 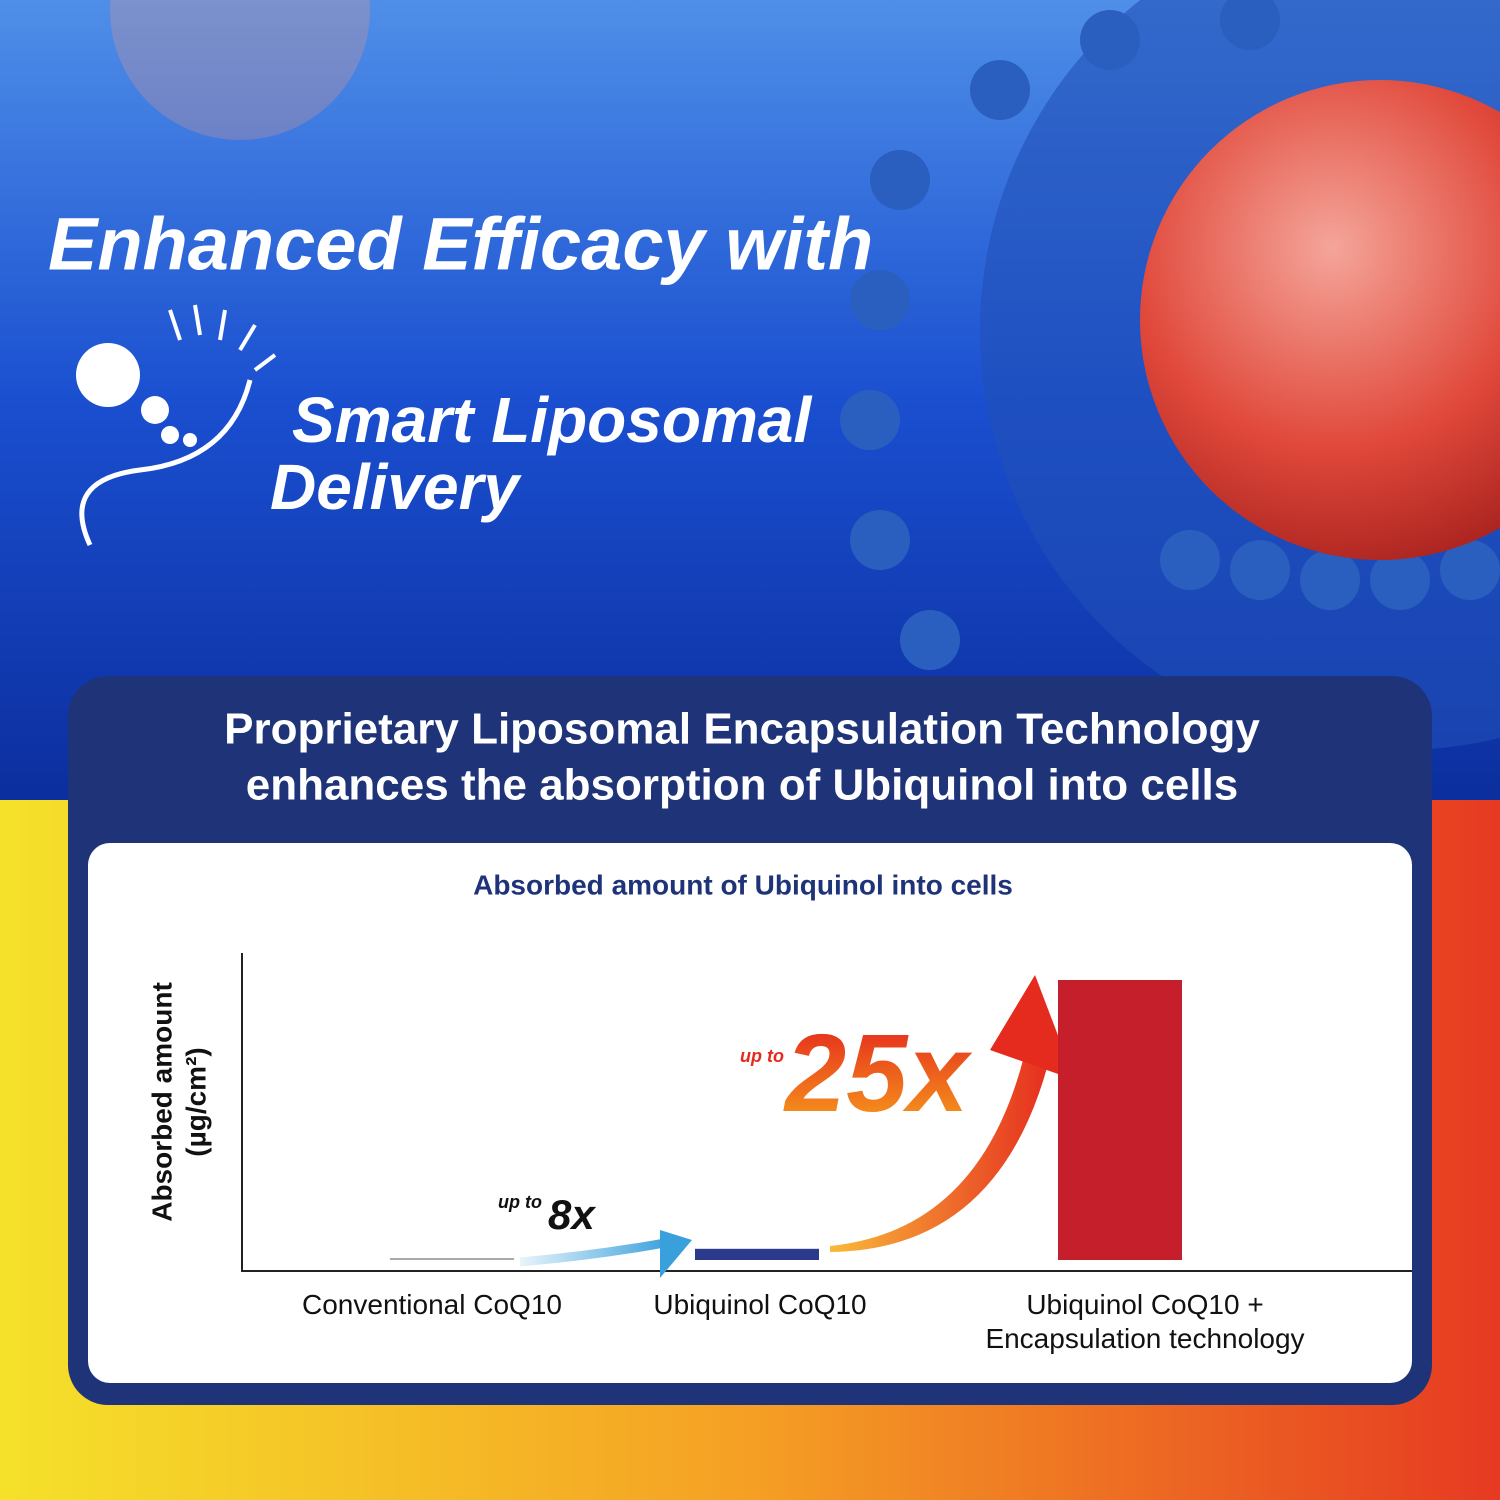 What do you see at coordinates (760, 1304) in the screenshot?
I see `x-tick-label: Ubiquinol CoQ10` at bounding box center [760, 1304].